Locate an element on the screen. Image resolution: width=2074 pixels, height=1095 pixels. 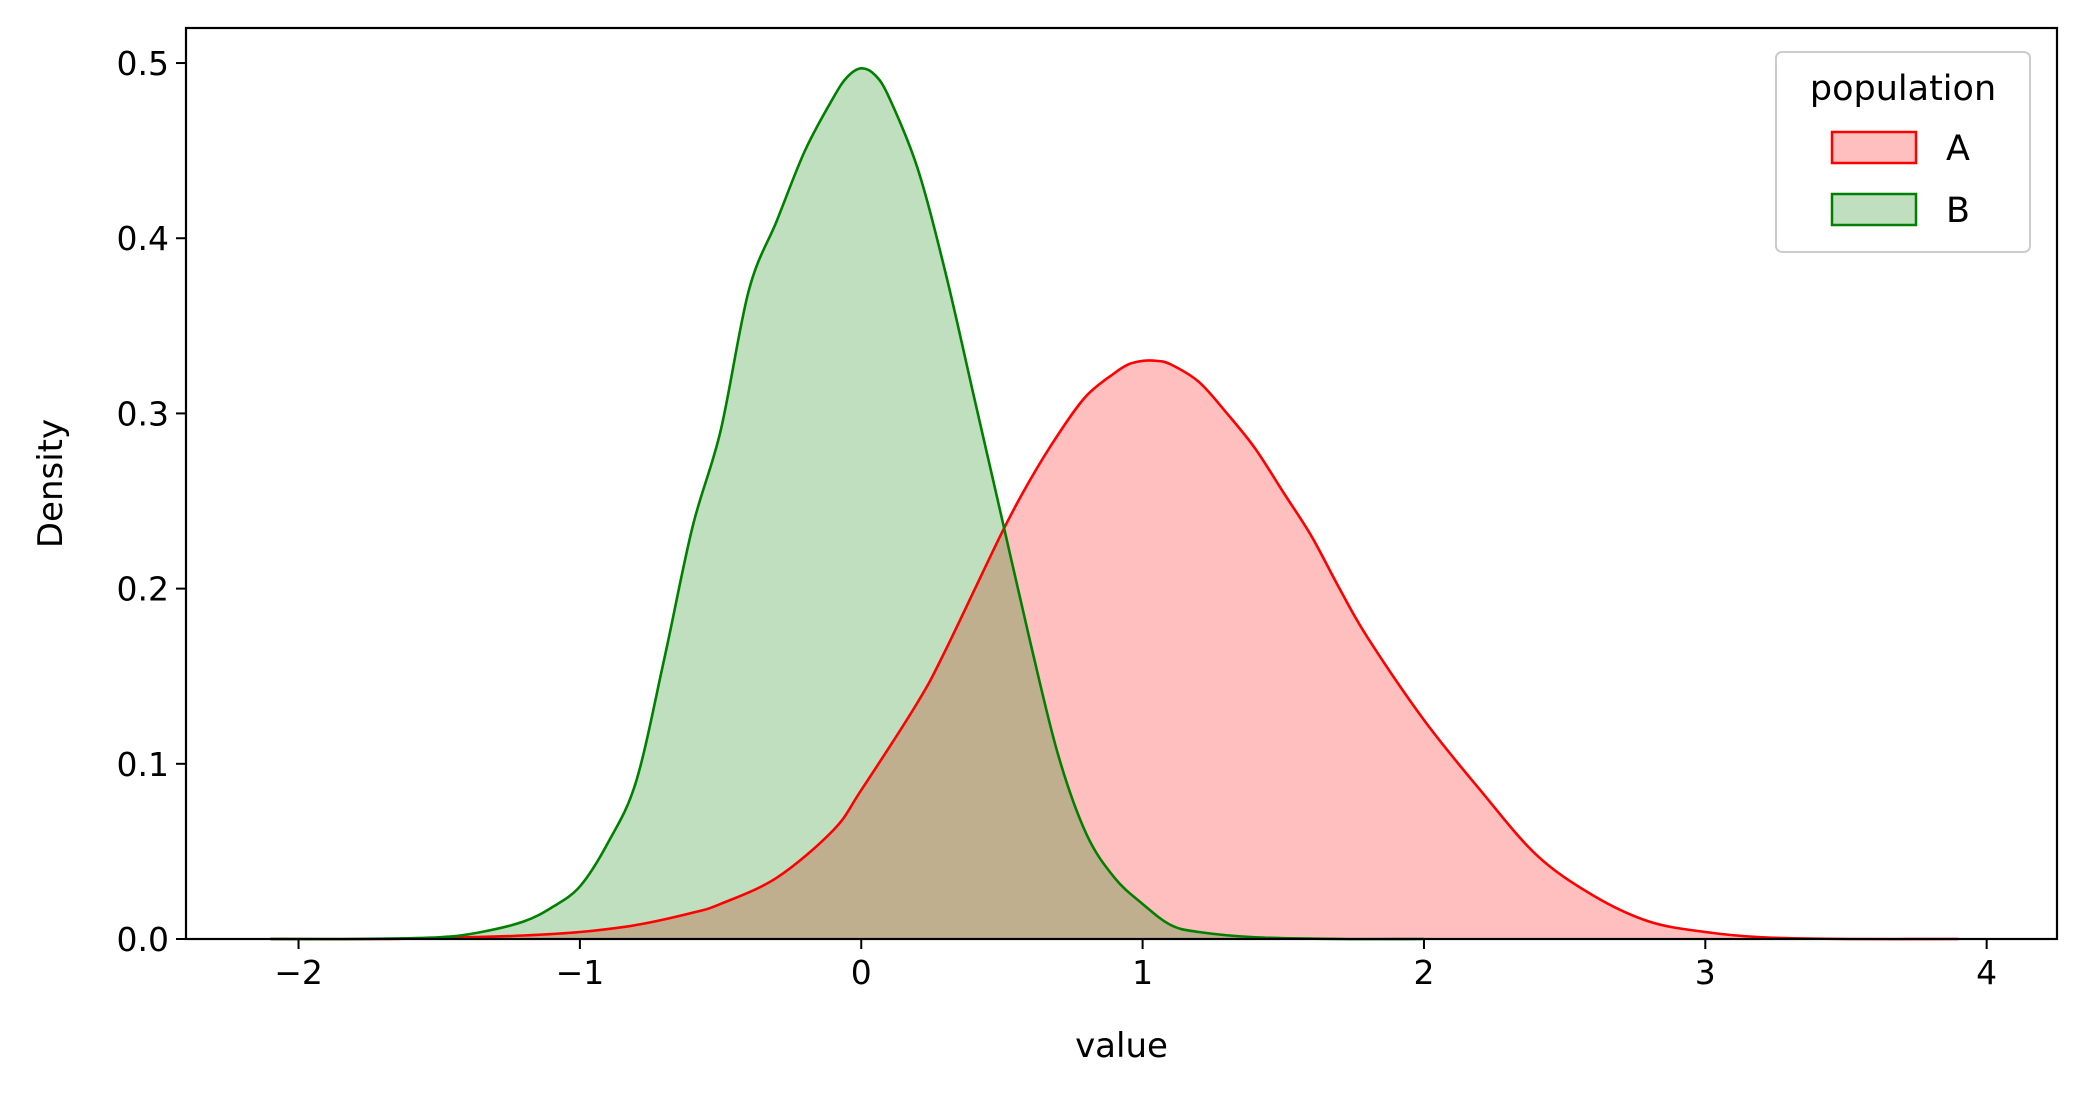
legend-title: population is located at coordinates (1903, 89).